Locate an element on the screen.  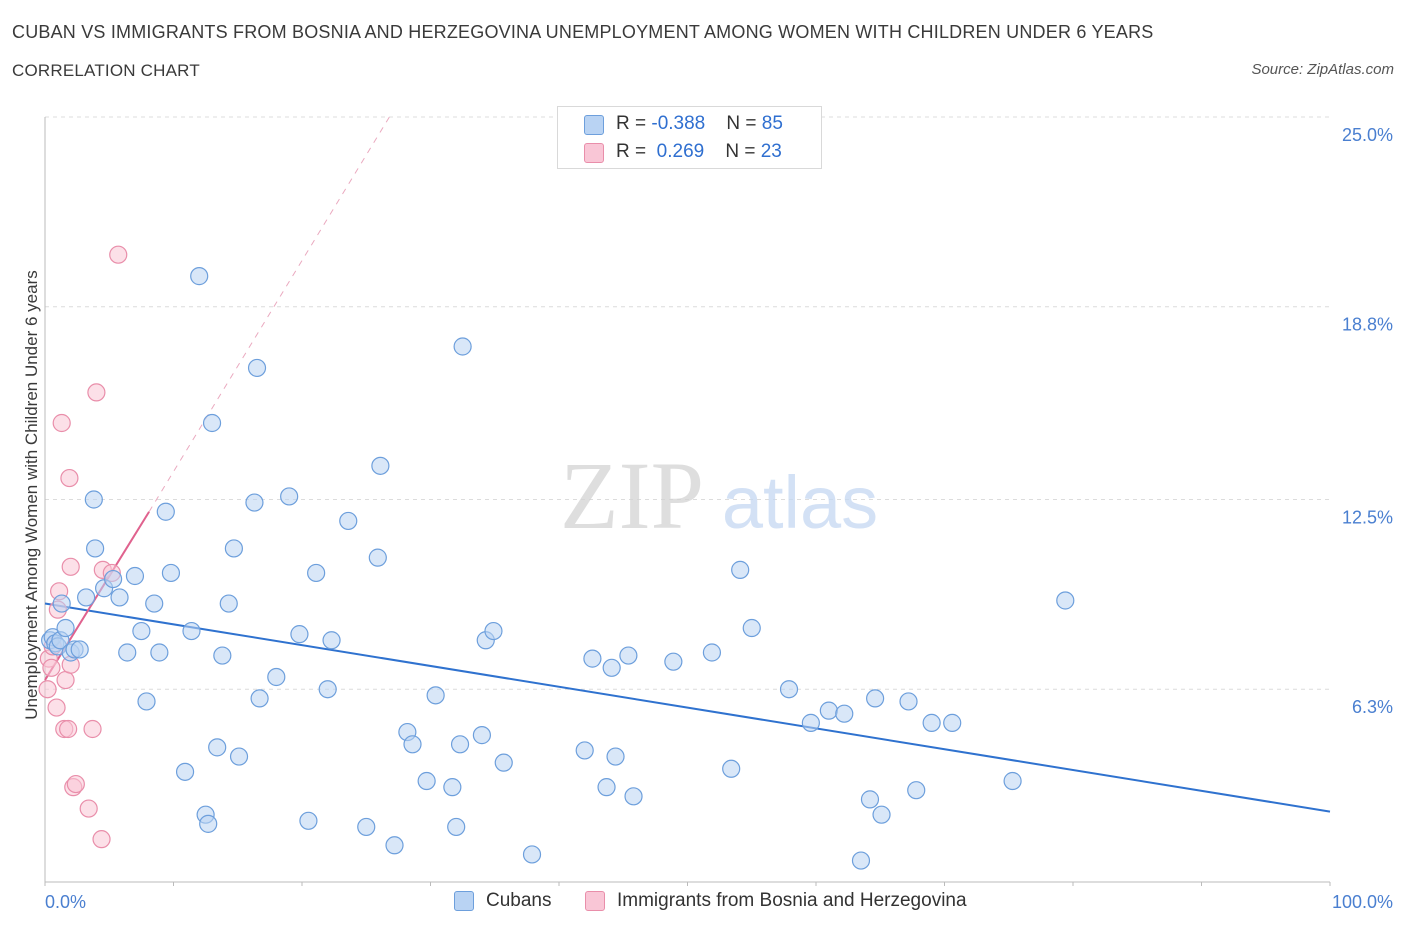
series-swatch-cubans is located at coordinates (464, 901).